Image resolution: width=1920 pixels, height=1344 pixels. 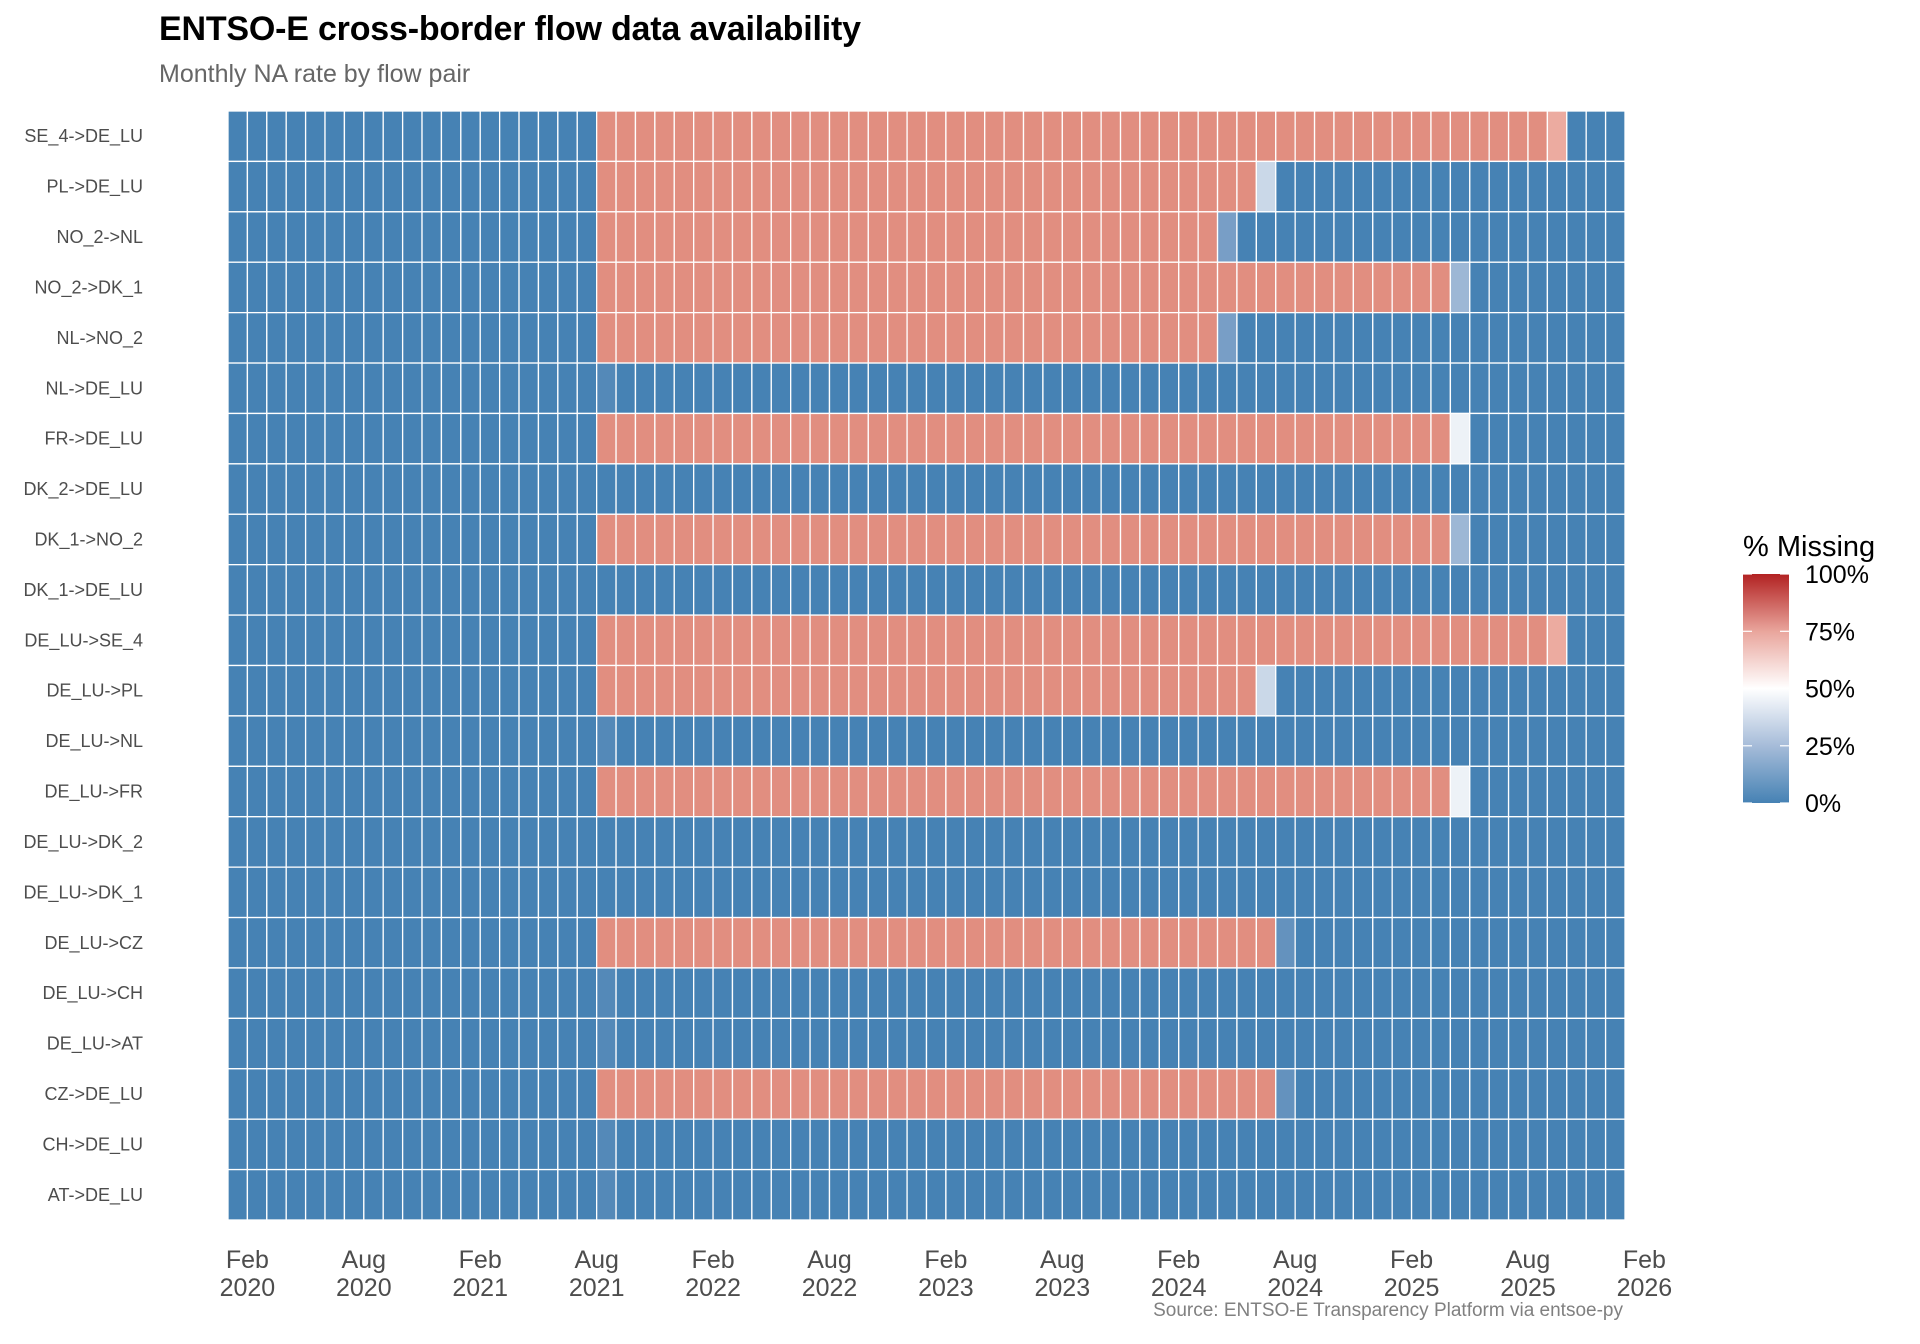 I want to click on legend-label: 75%, so click(x=1830, y=632).